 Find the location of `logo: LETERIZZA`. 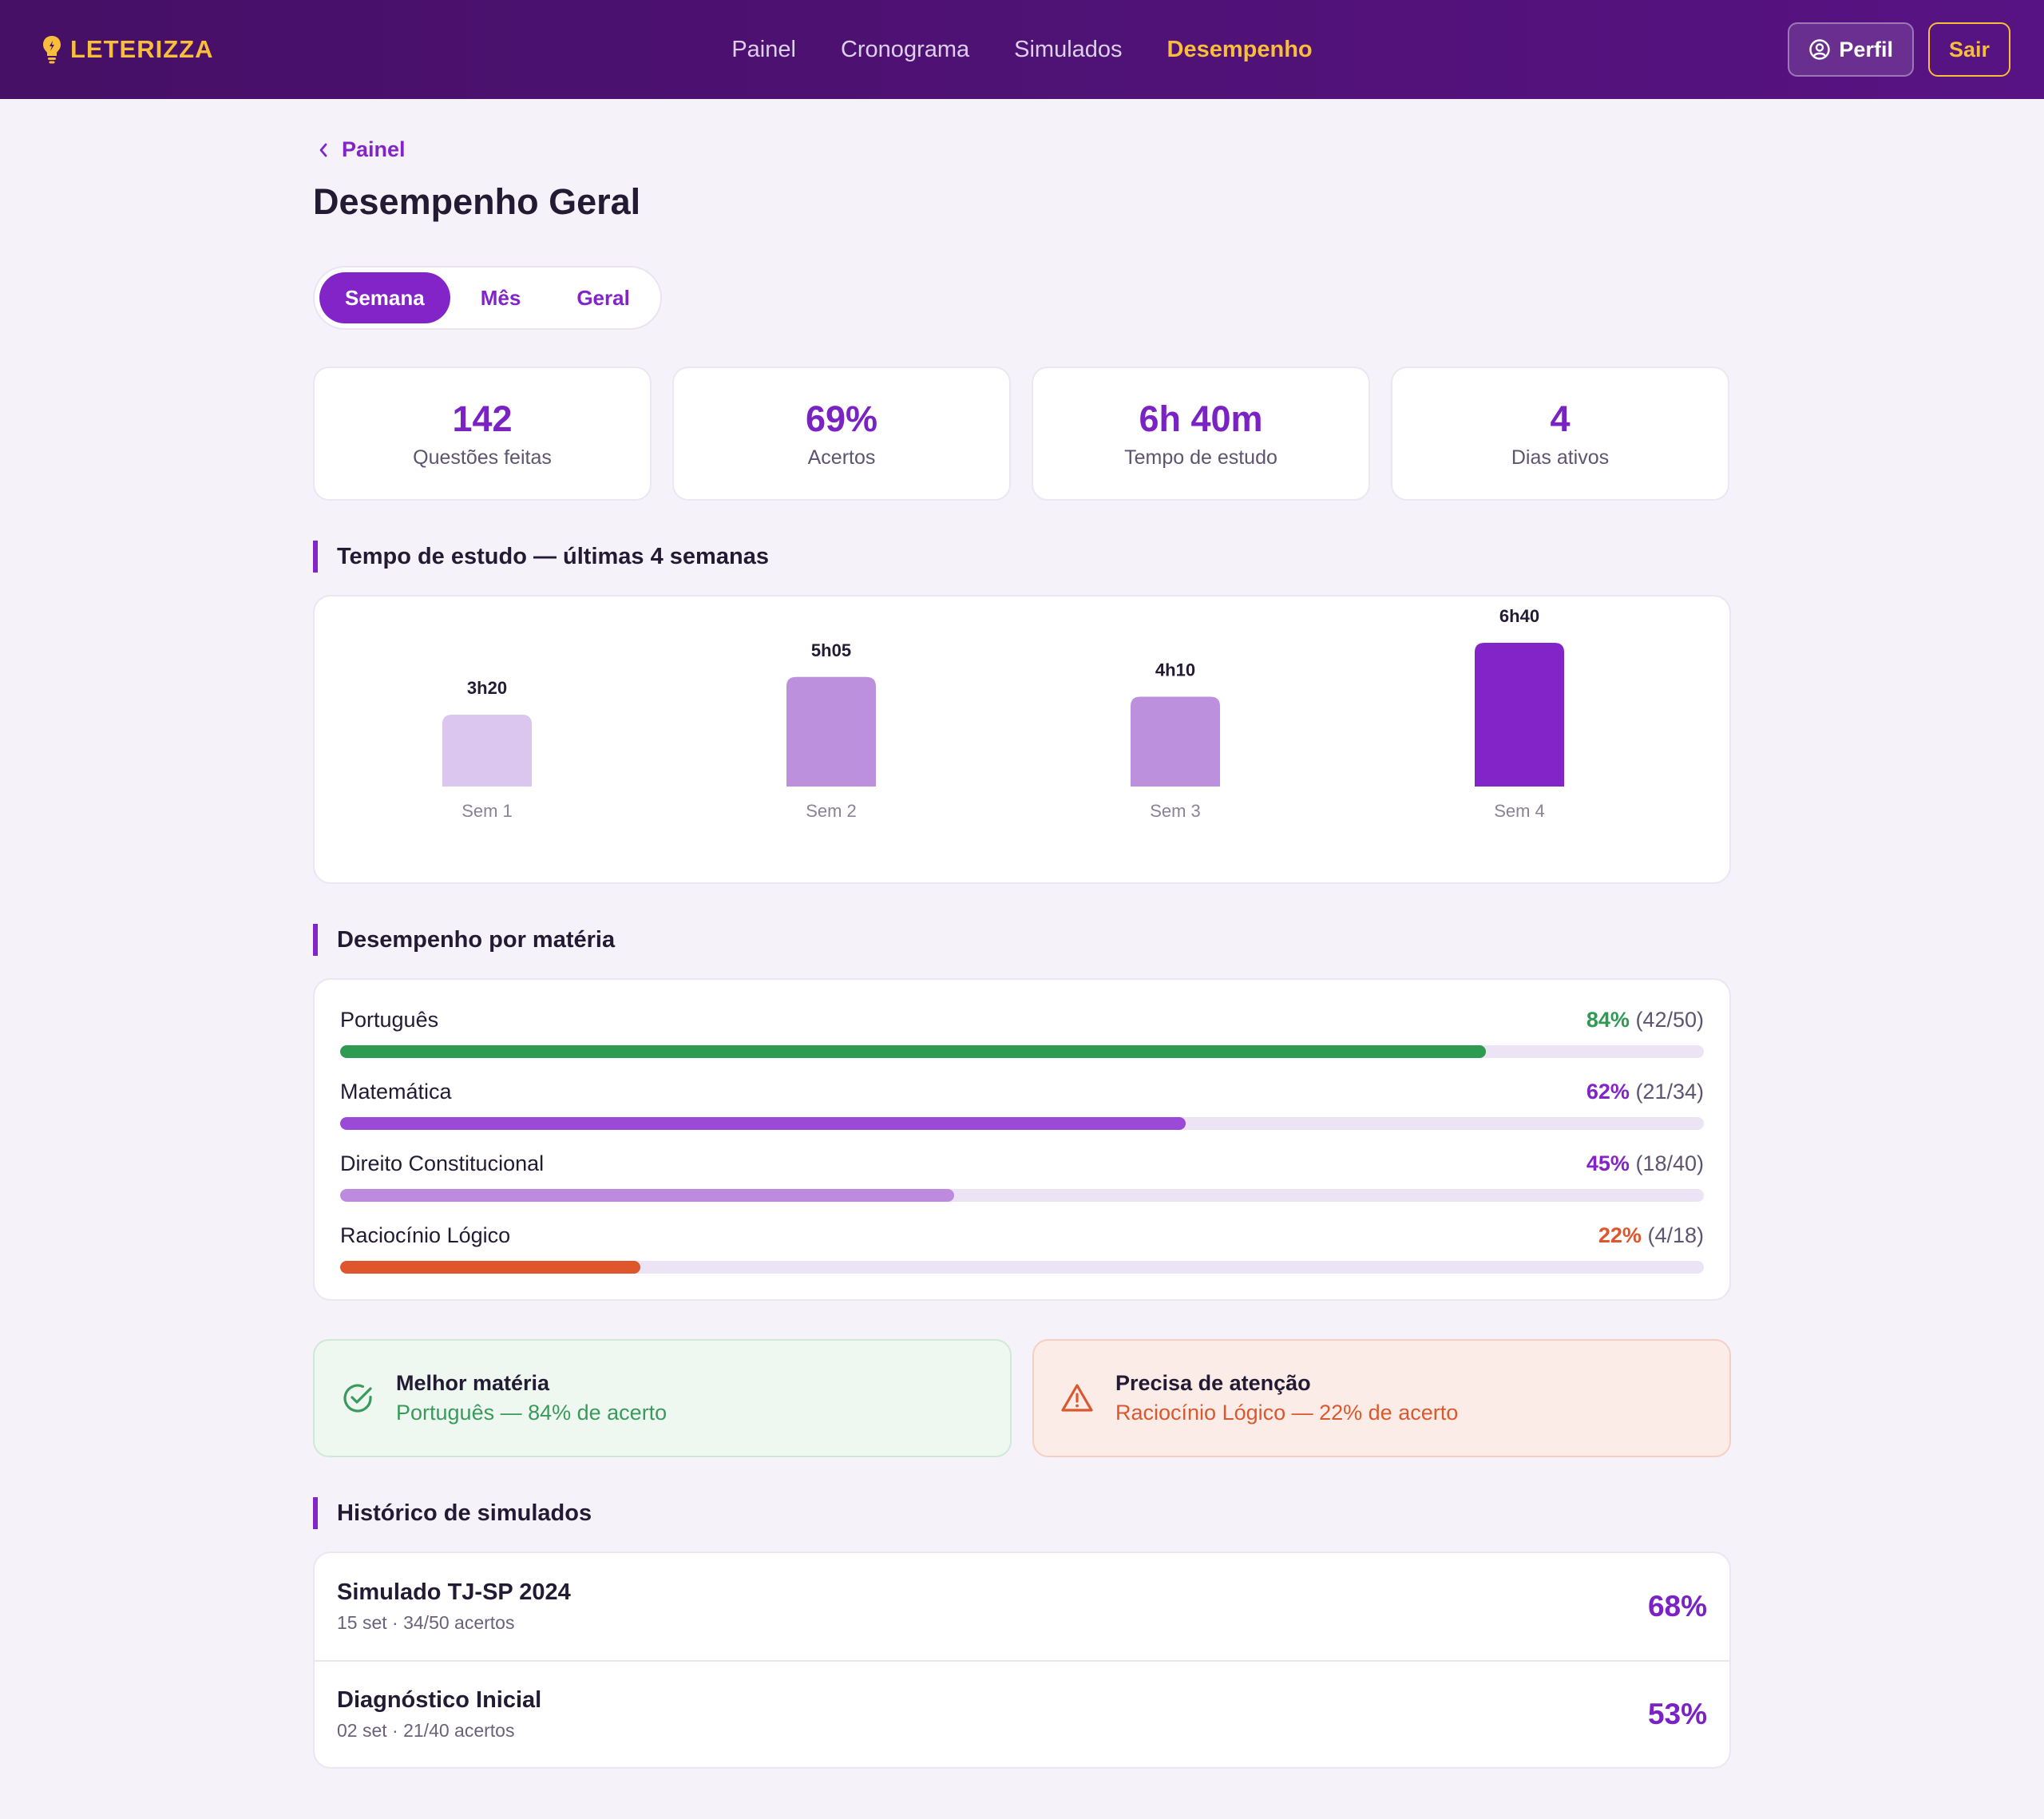

logo: LETERIZZA is located at coordinates (128, 49).